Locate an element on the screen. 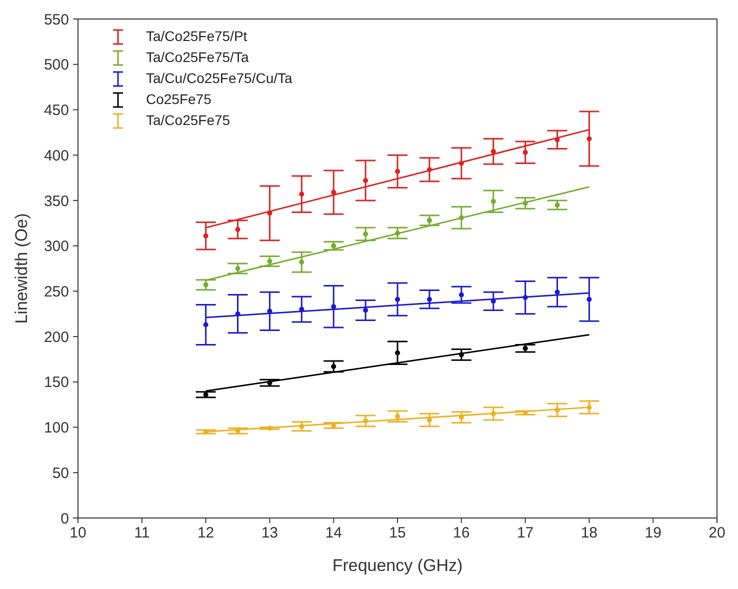  y-tick-label: 100 is located at coordinates (56, 428).